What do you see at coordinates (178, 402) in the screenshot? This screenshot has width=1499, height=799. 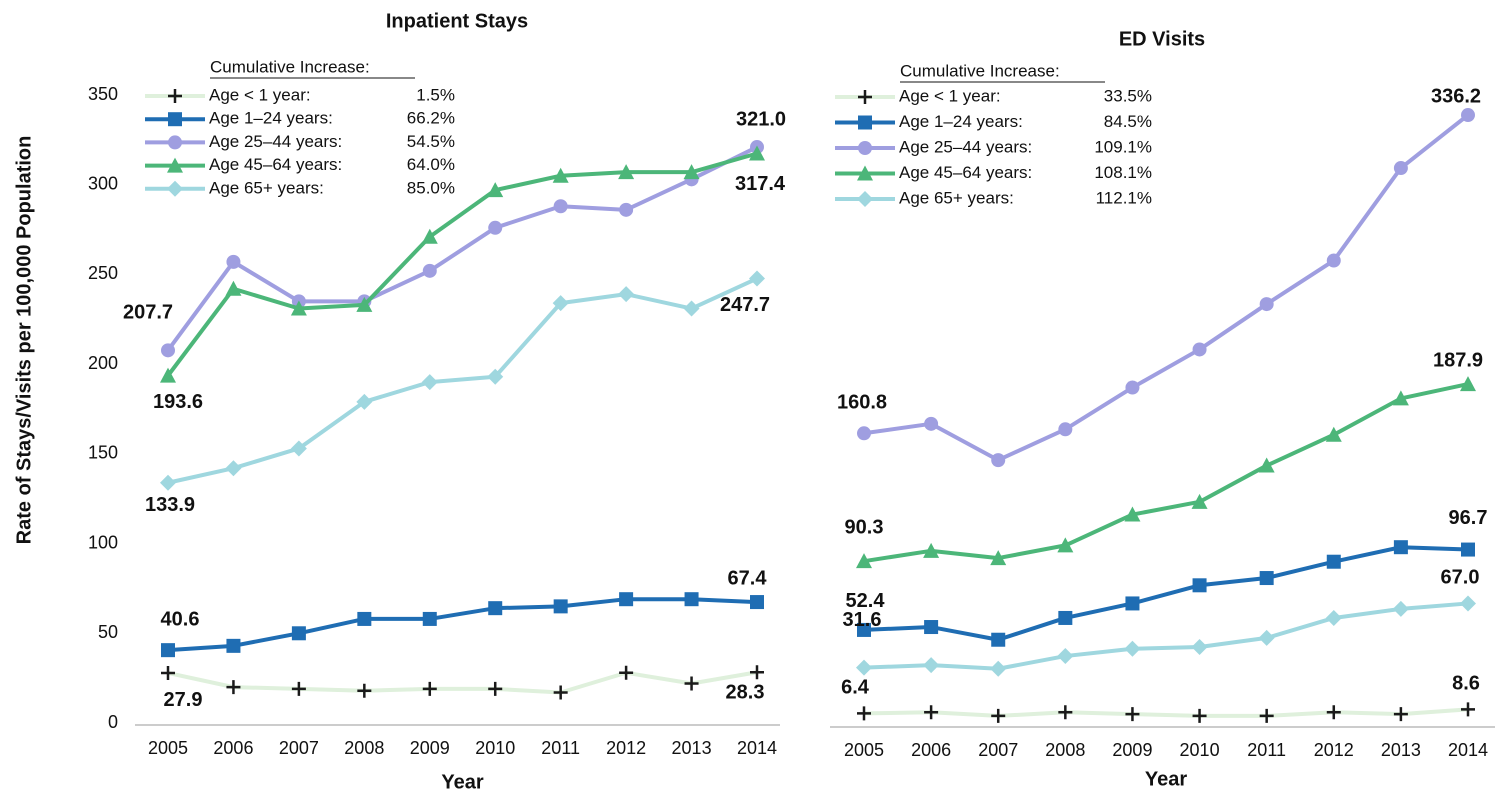 I see `data-label: 193.6` at bounding box center [178, 402].